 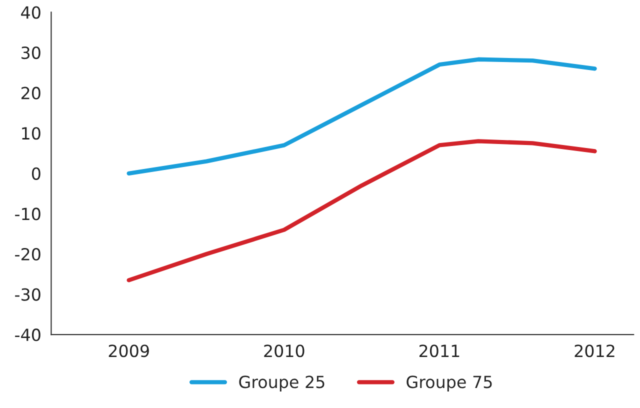 I want to click on legend-label: Groupe 75, so click(x=449, y=384).